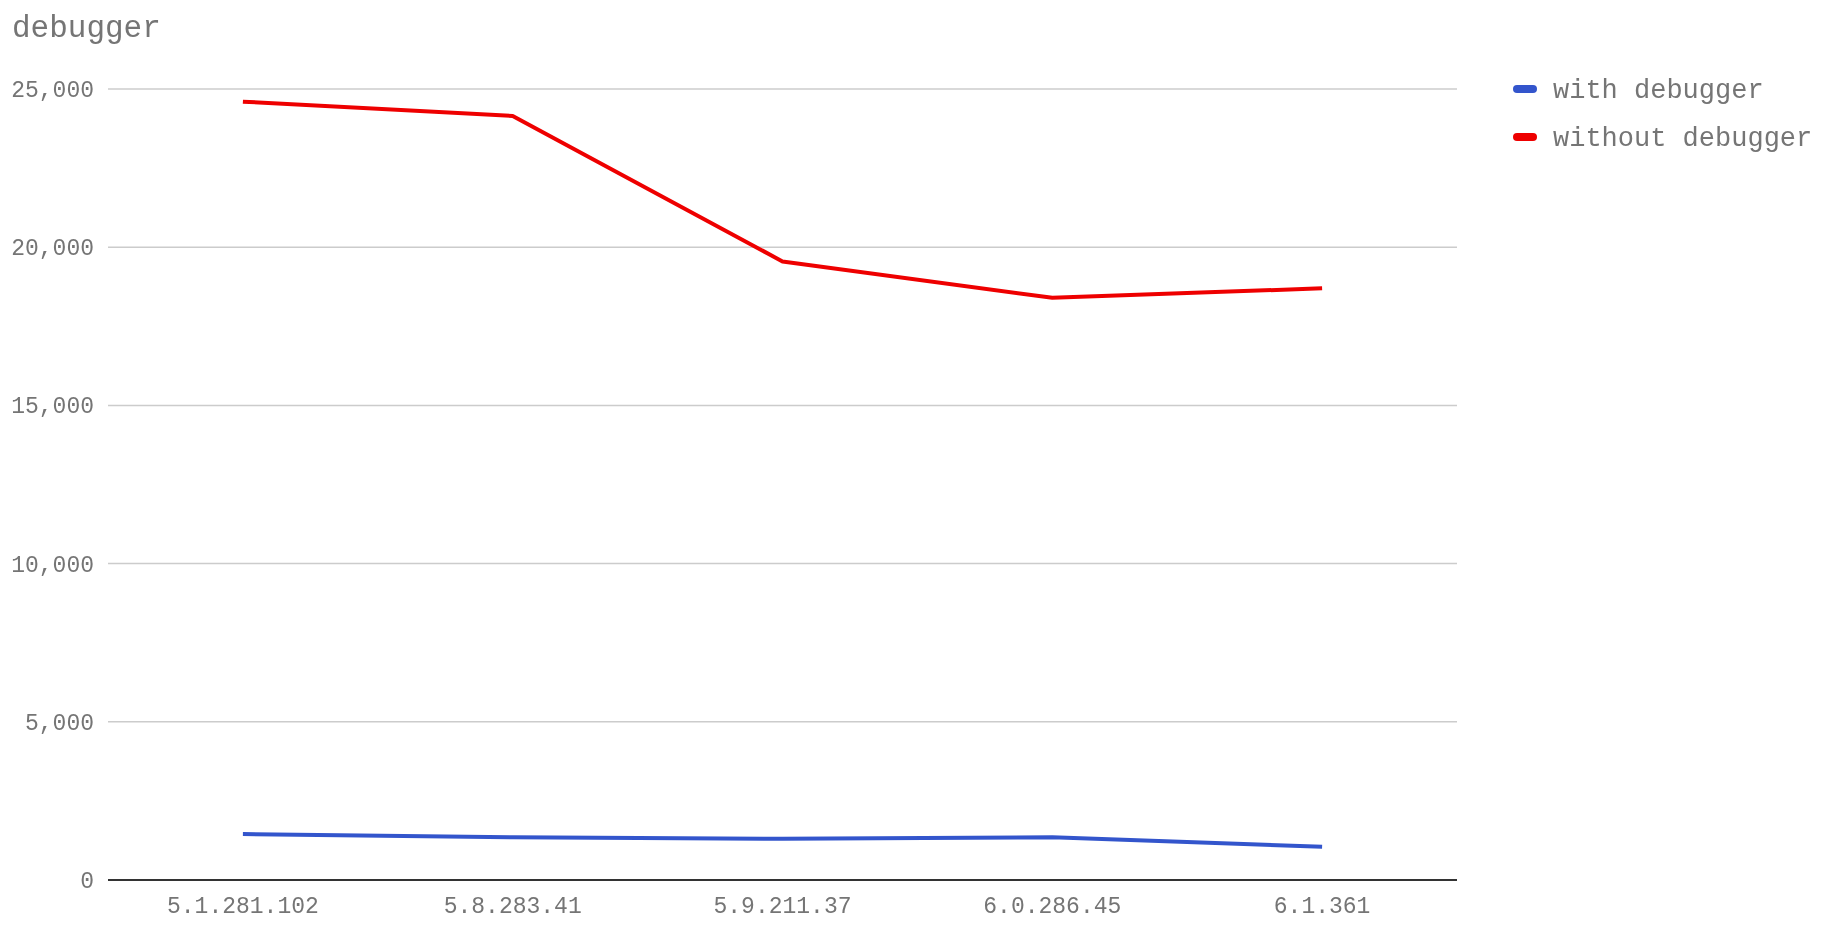 Image resolution: width=1836 pixels, height=940 pixels. Describe the element at coordinates (1052, 907) in the screenshot. I see `x-tick-label: 6.0.286.45` at that location.